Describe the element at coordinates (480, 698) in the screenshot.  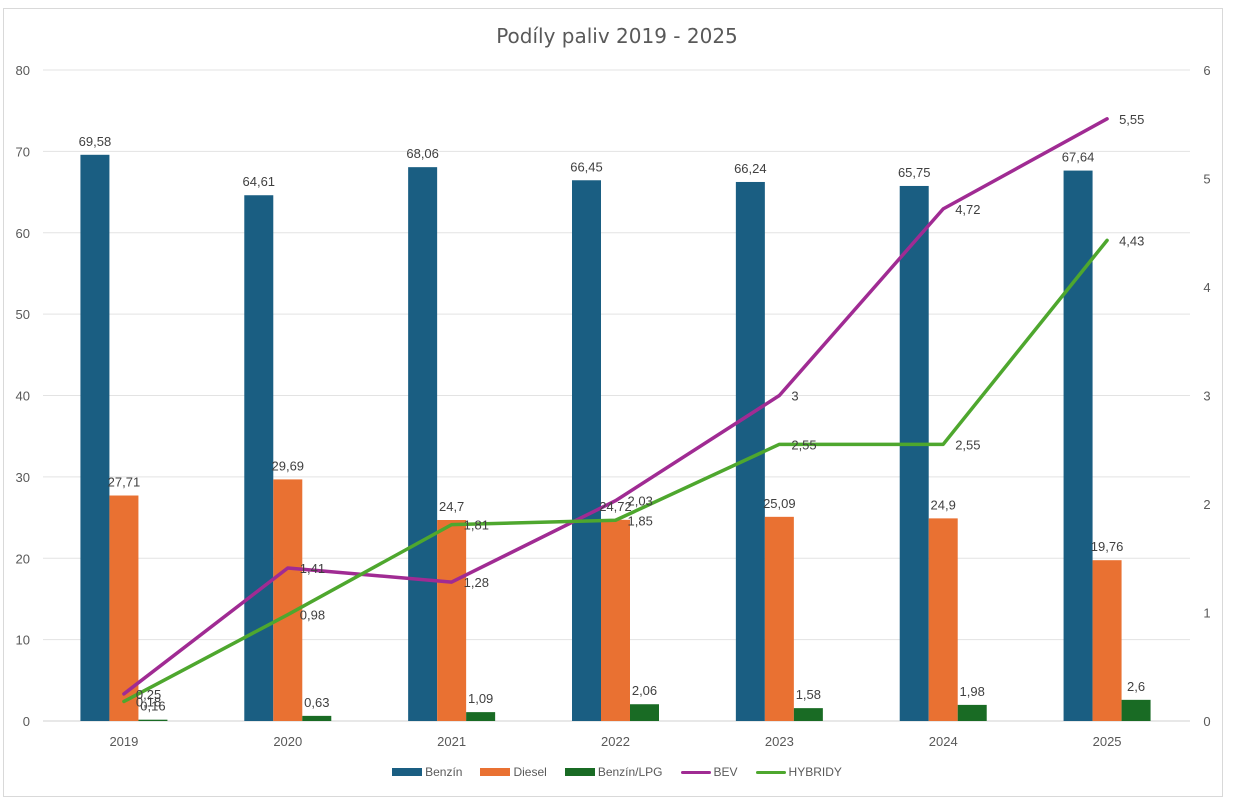
I see `data-label: 1,09` at that location.